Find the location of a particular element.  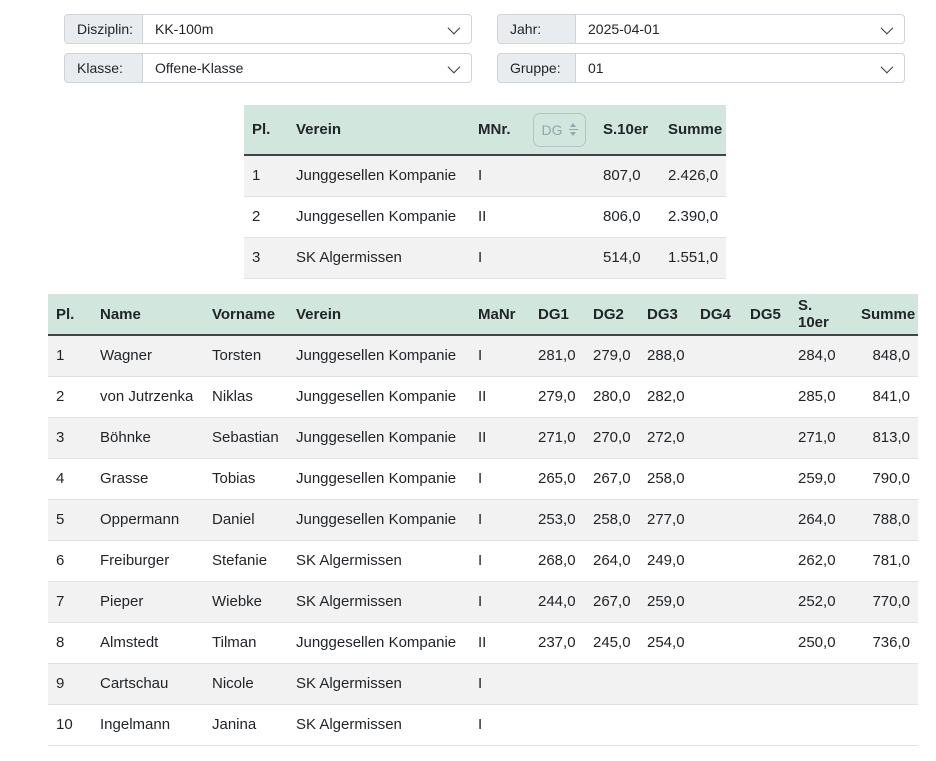

klasse-filter: Klasse: Offene-Klasse is located at coordinates (268, 68).